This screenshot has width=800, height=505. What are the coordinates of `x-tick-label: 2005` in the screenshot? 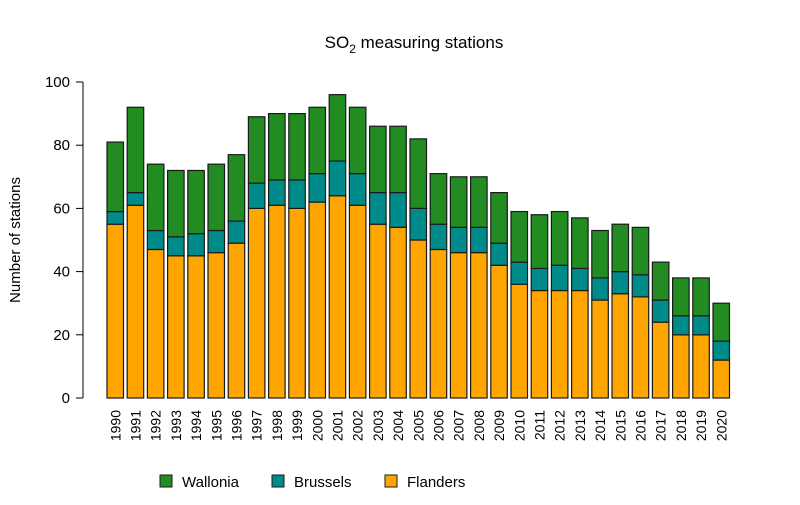 It's located at (418, 425).